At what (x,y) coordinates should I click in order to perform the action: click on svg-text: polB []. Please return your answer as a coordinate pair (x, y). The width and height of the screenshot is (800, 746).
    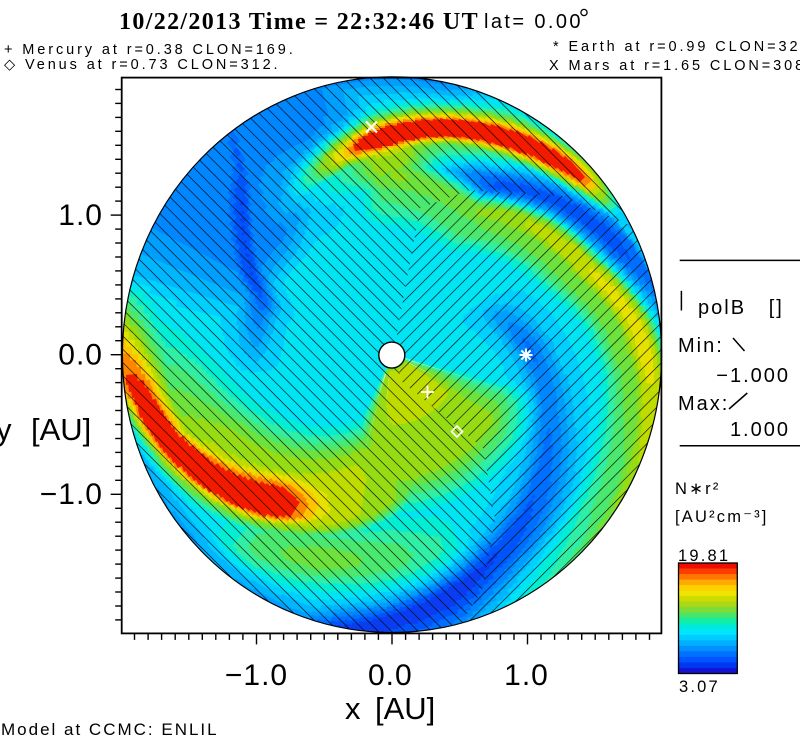
    Looking at the image, I should click on (741, 308).